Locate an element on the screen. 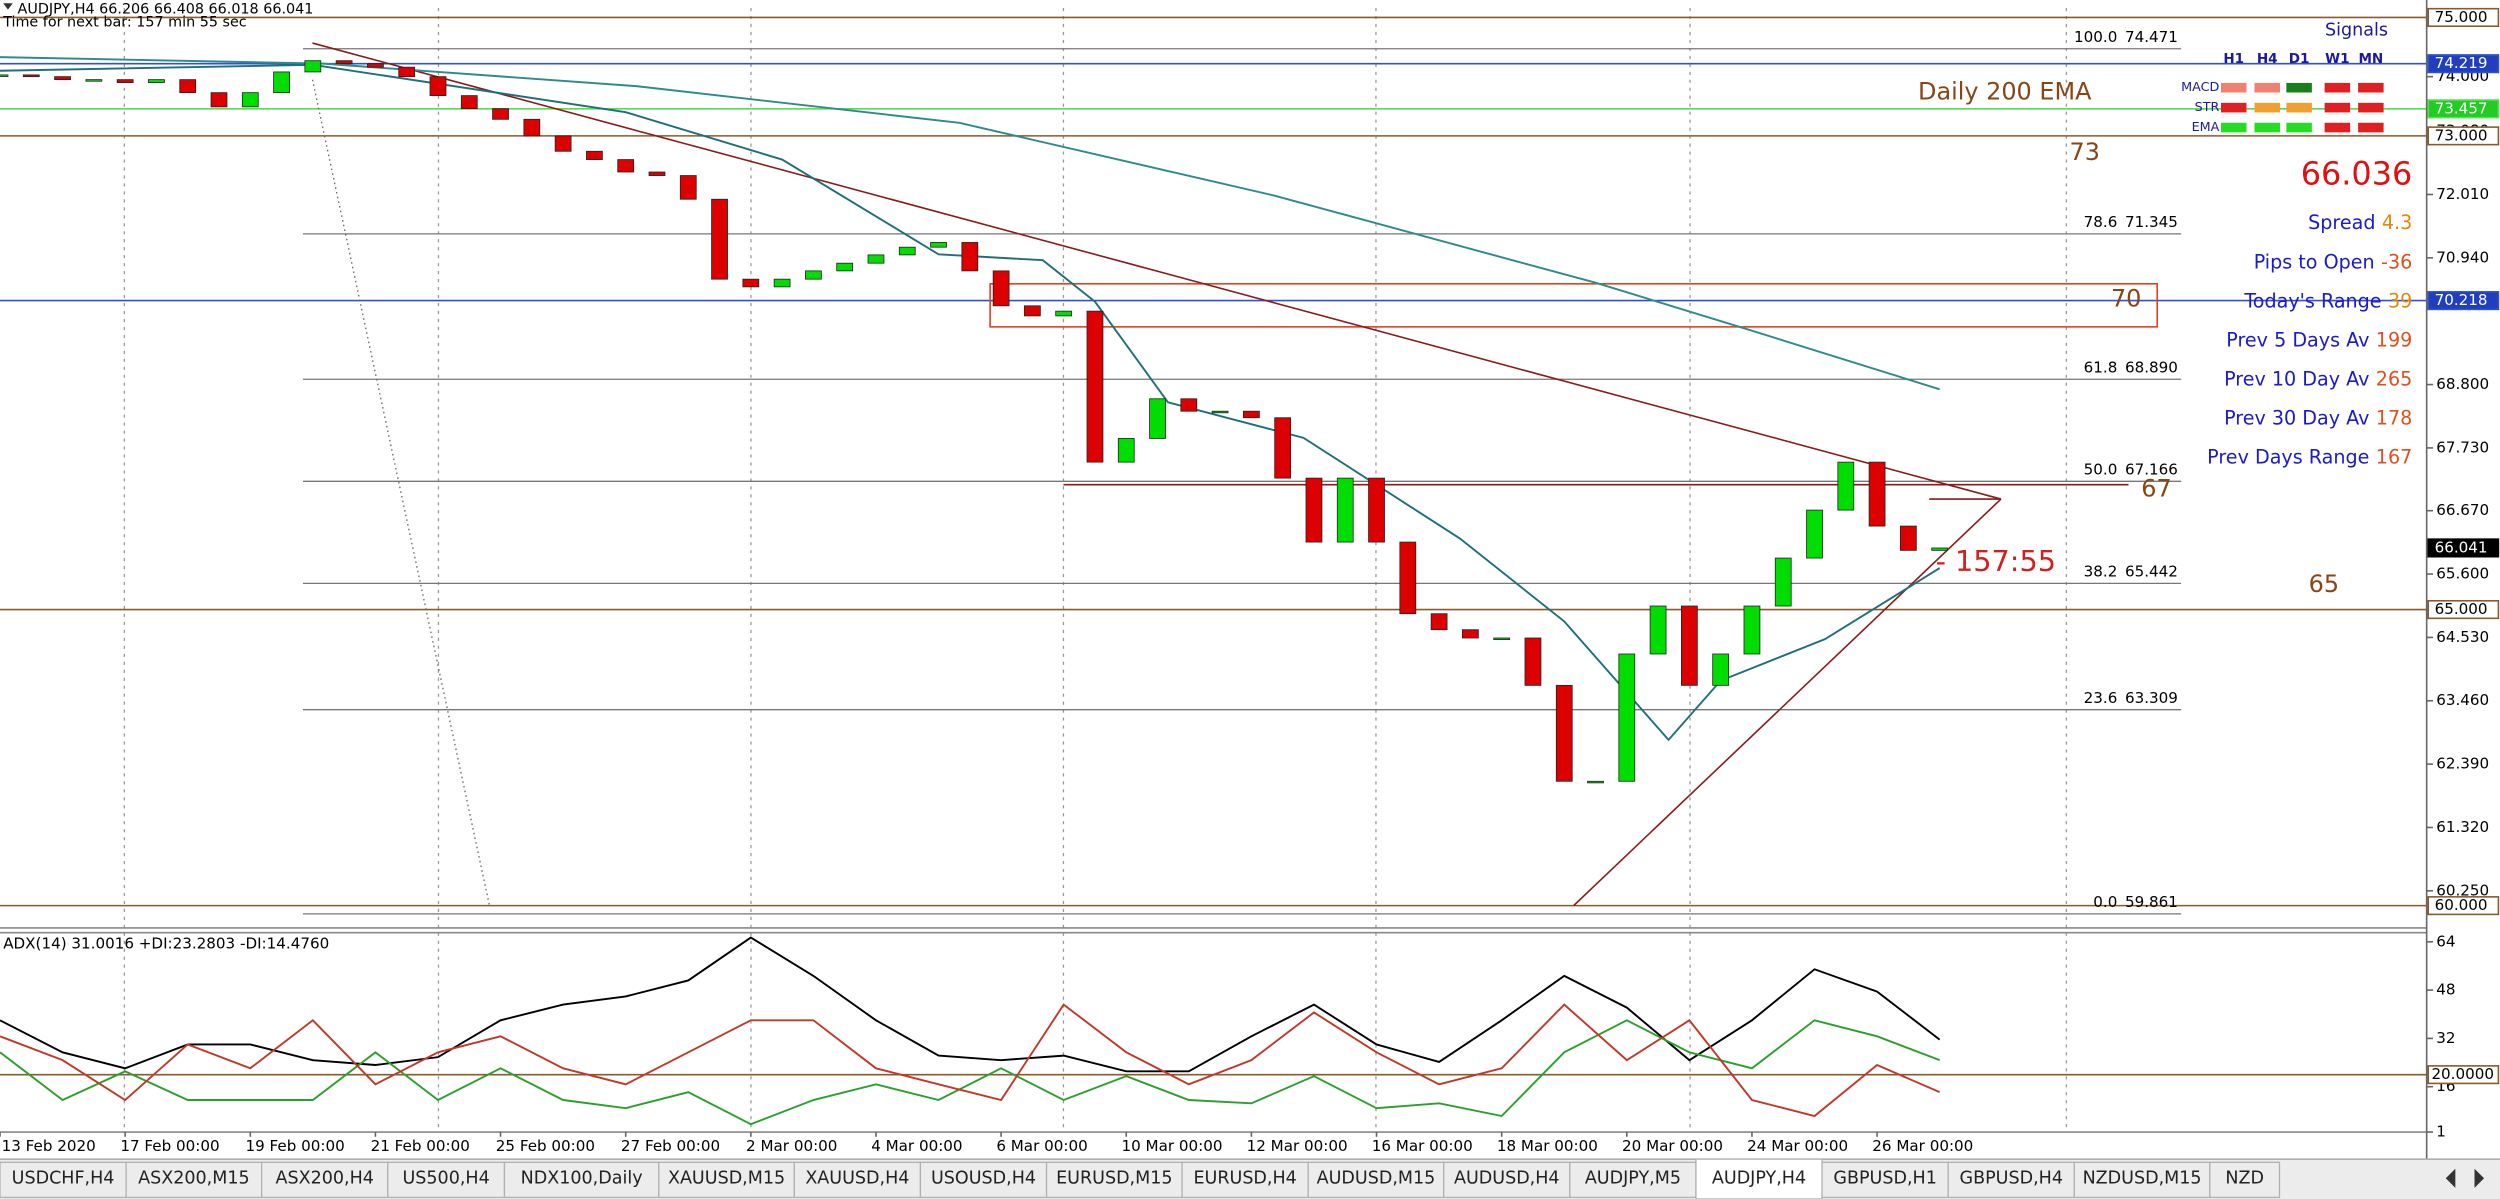  x-tick-label: 21 Feb 00:00 is located at coordinates (420, 1146).